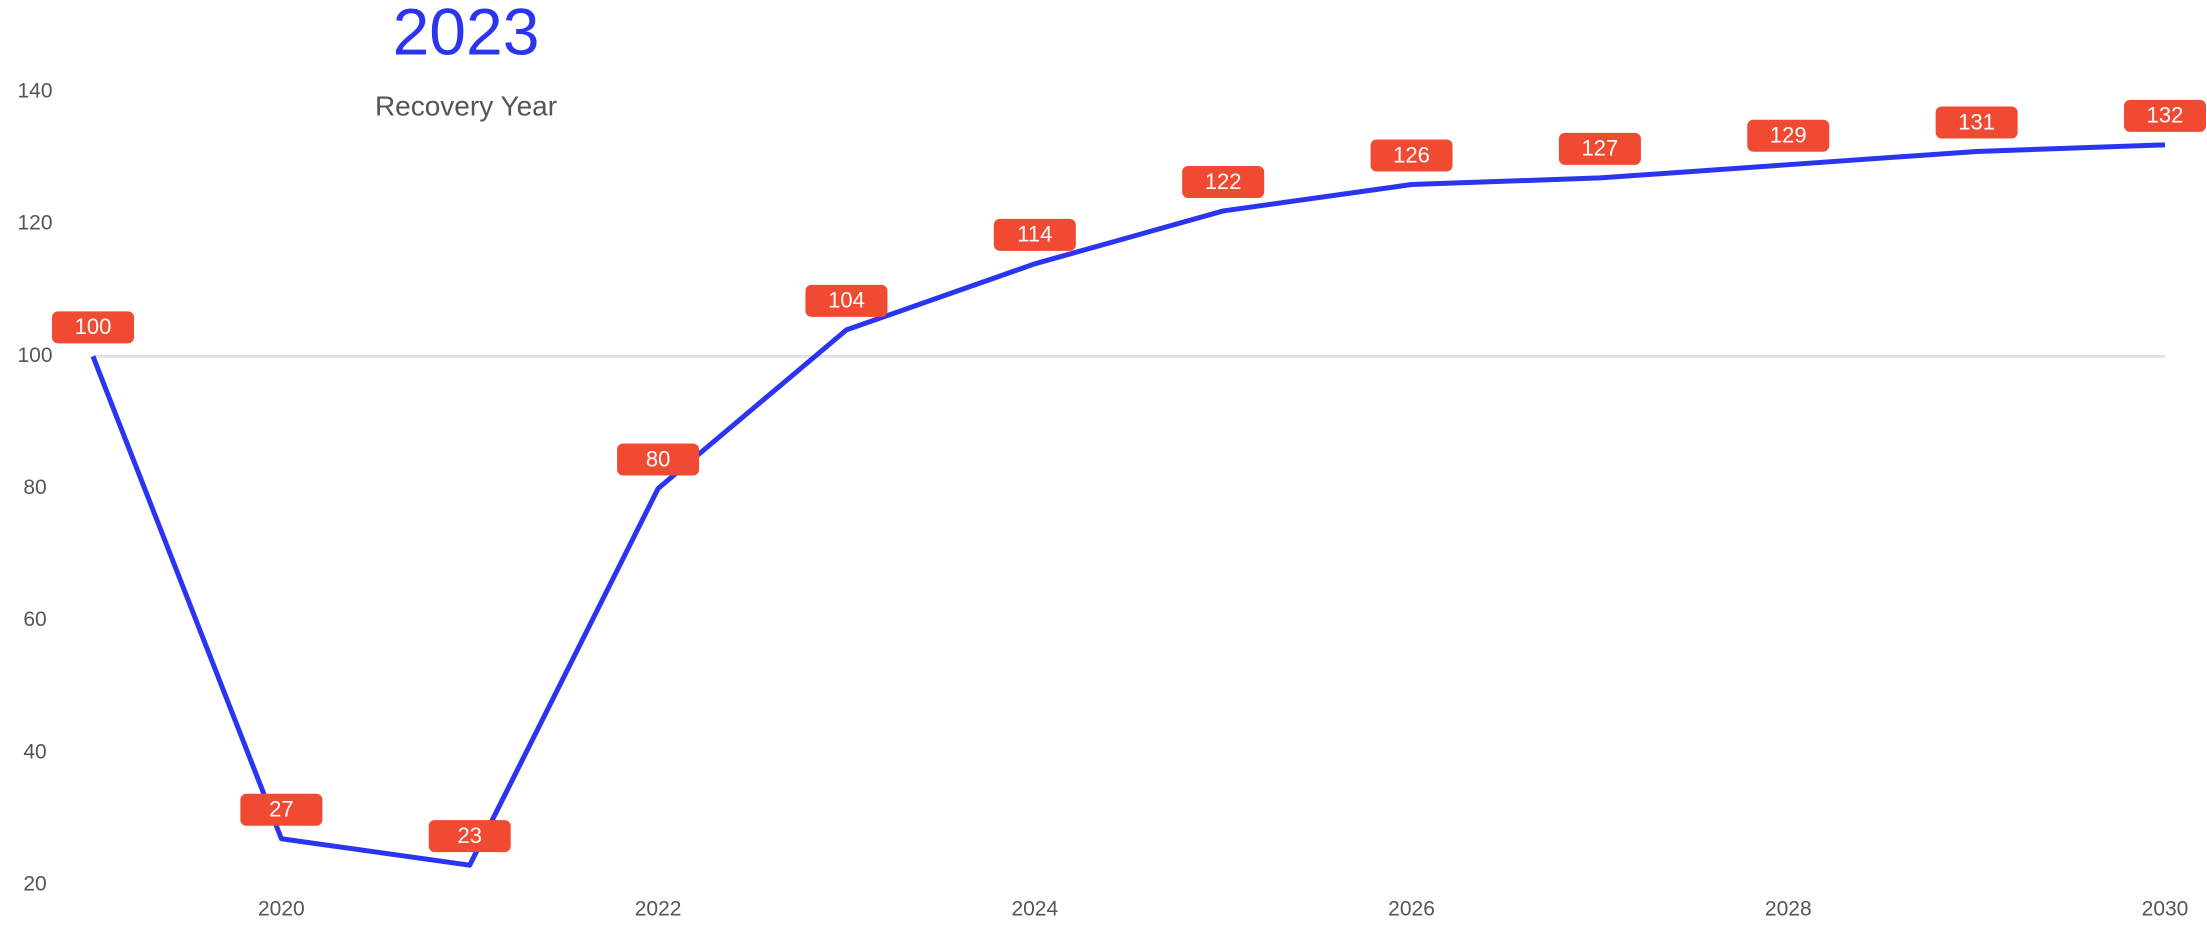 The image size is (2207, 929). Describe the element at coordinates (2165, 909) in the screenshot. I see `x-tick-label: 2030` at that location.